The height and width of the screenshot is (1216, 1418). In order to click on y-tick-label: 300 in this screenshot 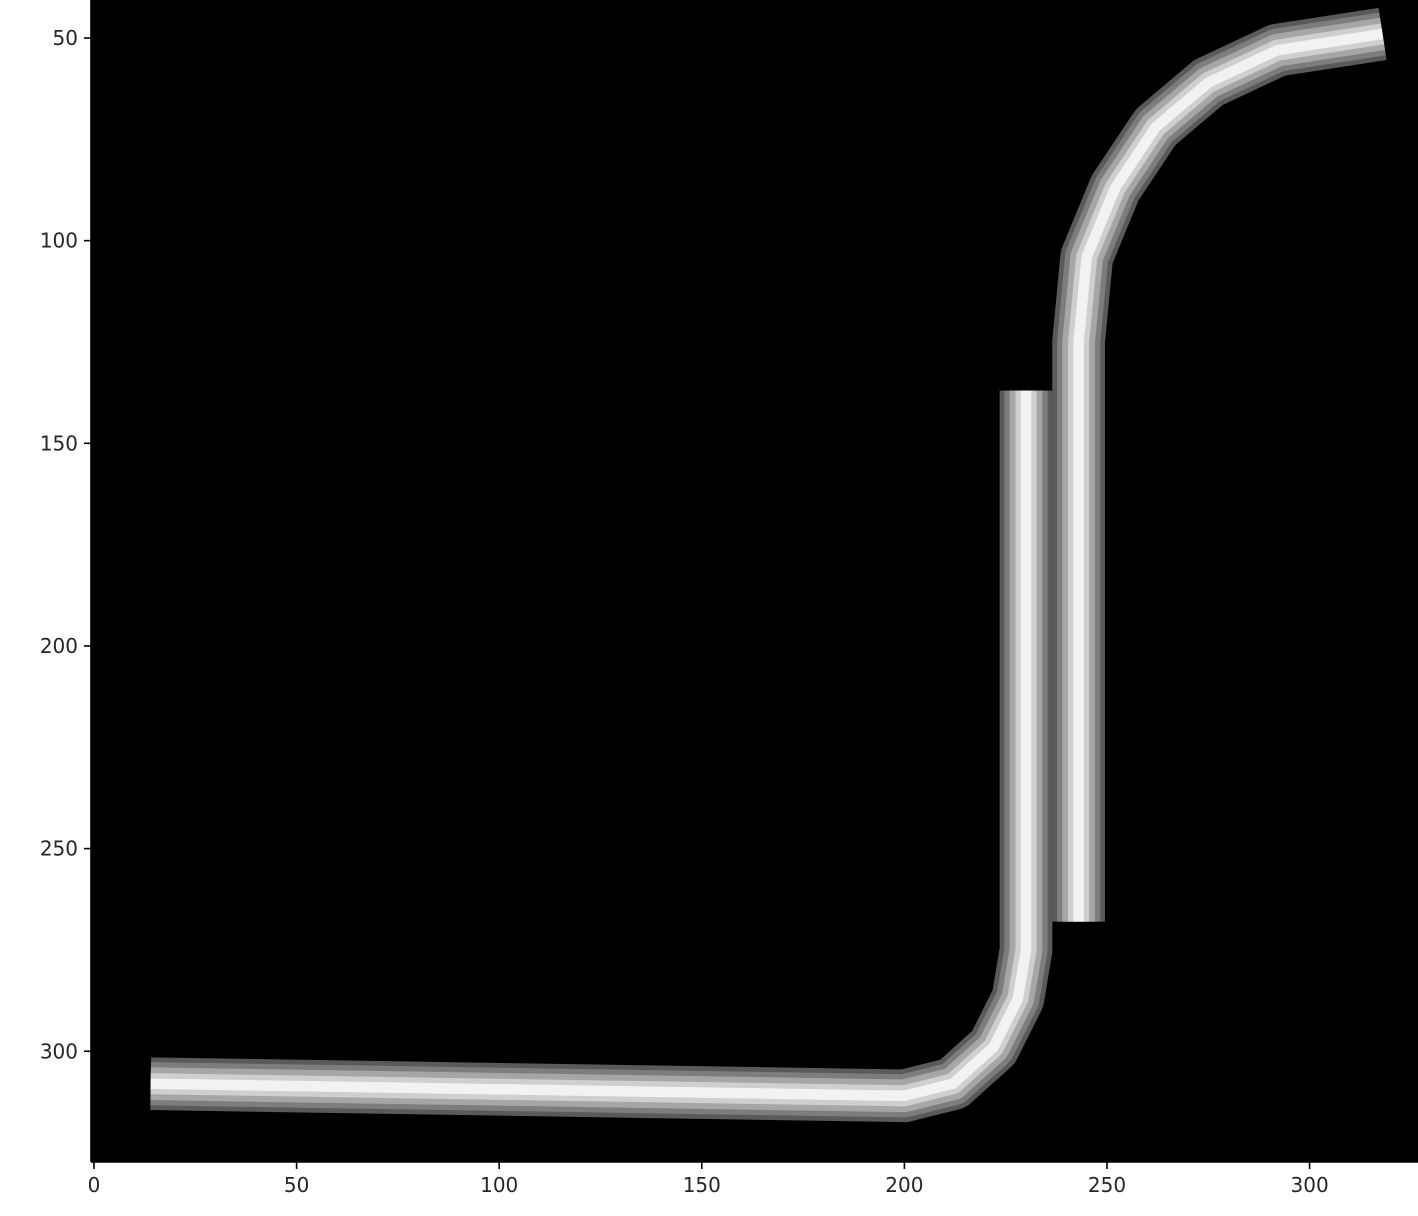, I will do `click(59, 1051)`.